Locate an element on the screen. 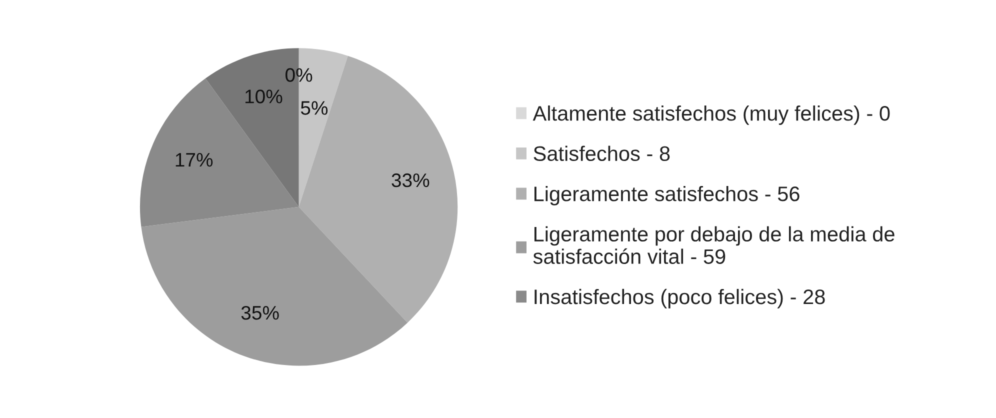 The width and height of the screenshot is (996, 418). data-label: 33% is located at coordinates (411, 180).